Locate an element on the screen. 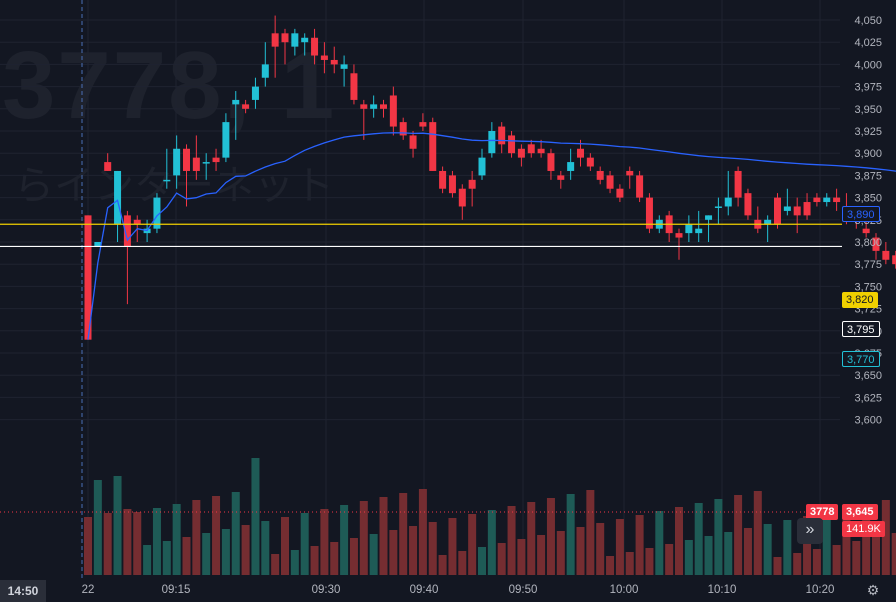 This screenshot has height=602, width=896. chart-settings-button: ⚙ is located at coordinates (873, 590).